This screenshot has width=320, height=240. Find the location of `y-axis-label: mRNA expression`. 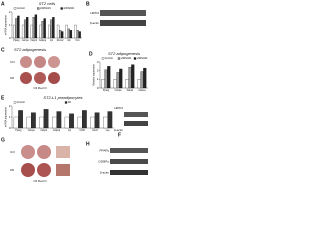

y-axis-label: mRNA expression is located at coordinates (6, 116).